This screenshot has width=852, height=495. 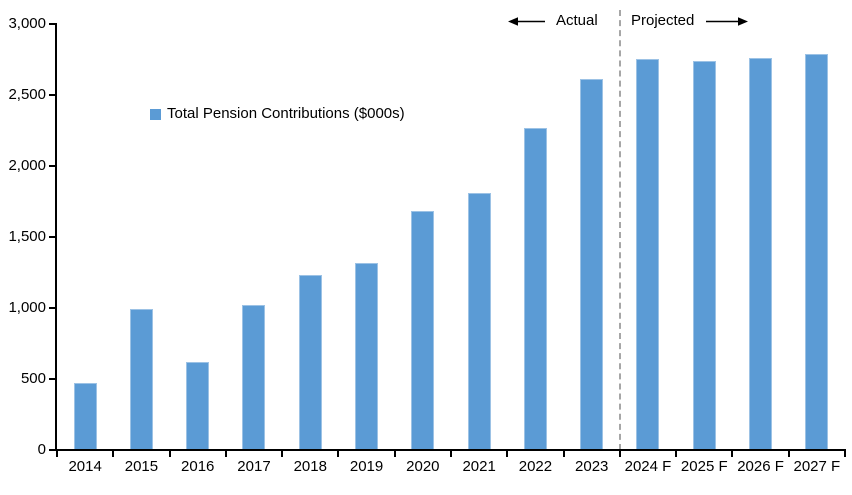 What do you see at coordinates (41, 449) in the screenshot?
I see `y-tick-label: 0` at bounding box center [41, 449].